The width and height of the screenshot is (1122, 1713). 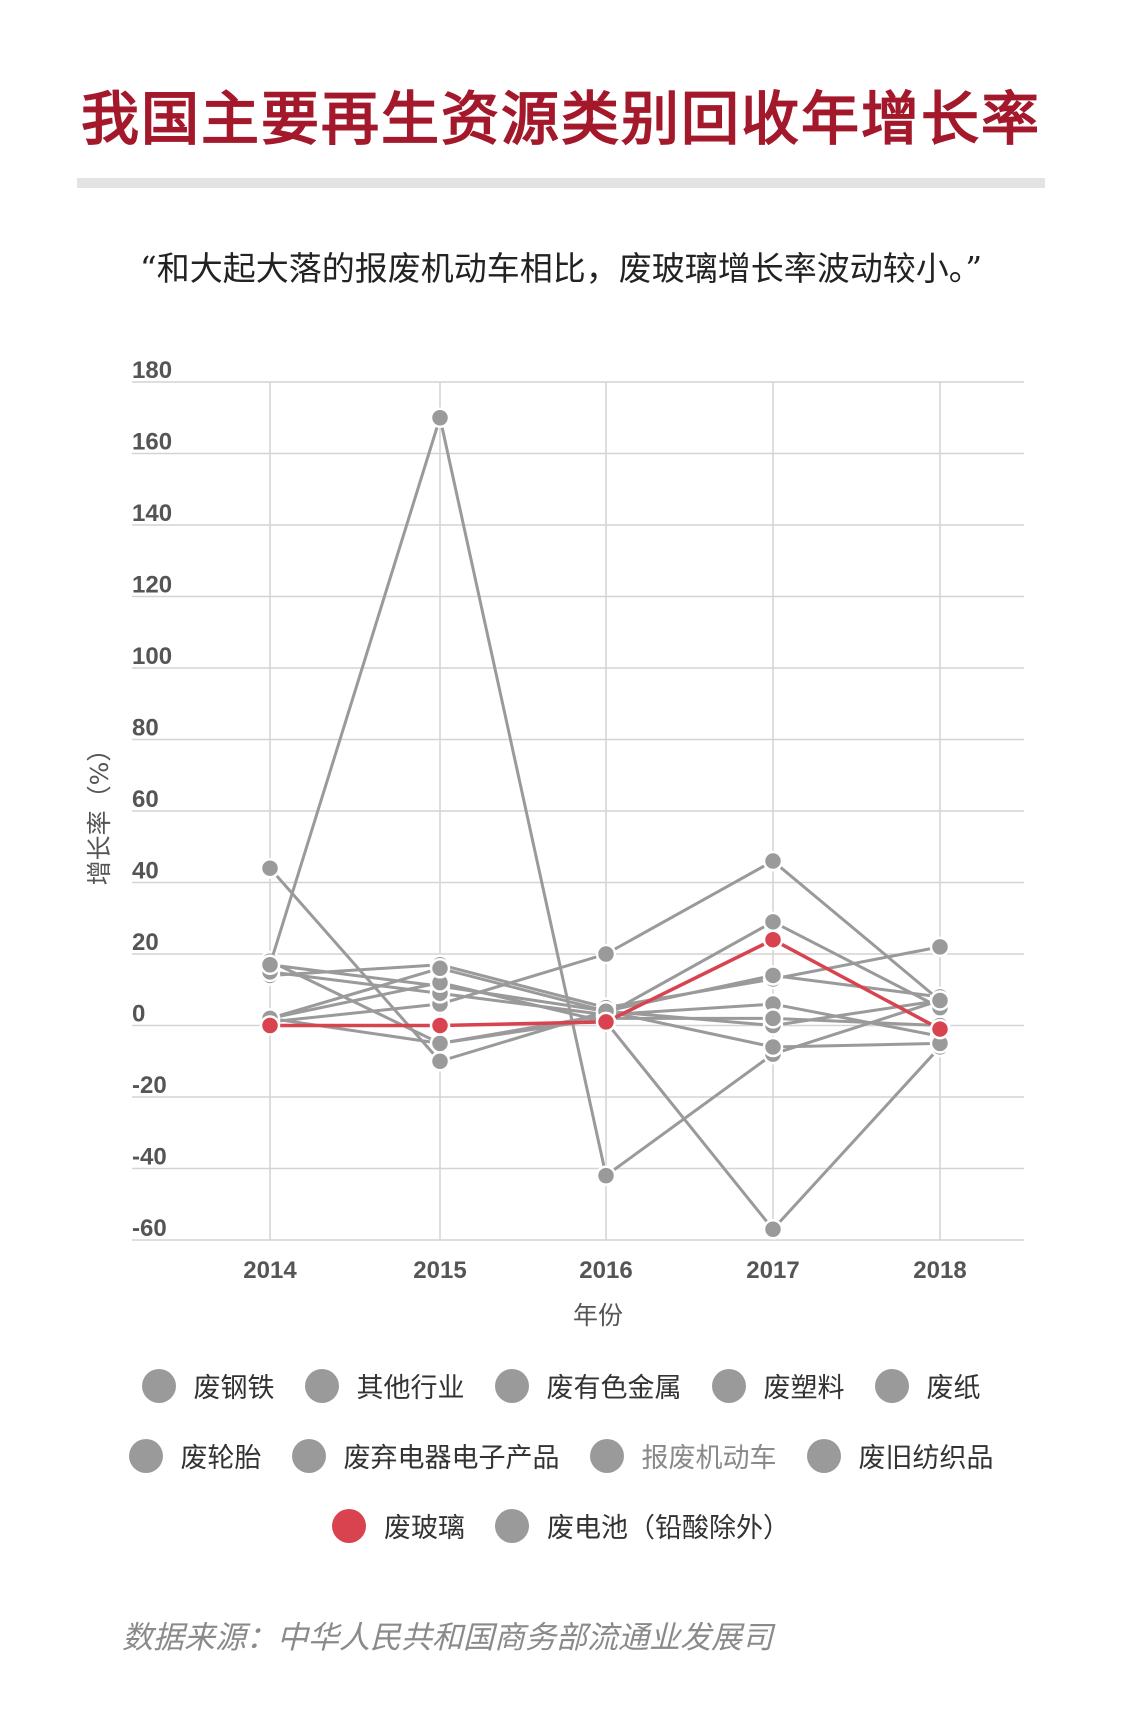 What do you see at coordinates (560, 119) in the screenshot?
I see `chart-title: 我国主要再生资源类别回收年增长率` at bounding box center [560, 119].